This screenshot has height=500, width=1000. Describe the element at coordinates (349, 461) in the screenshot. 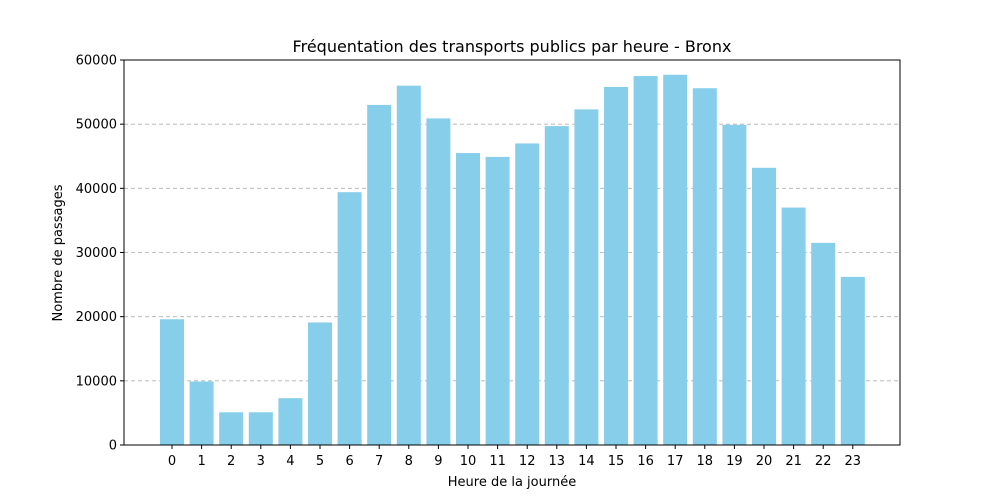

I see `x-tick-label: 6` at that location.